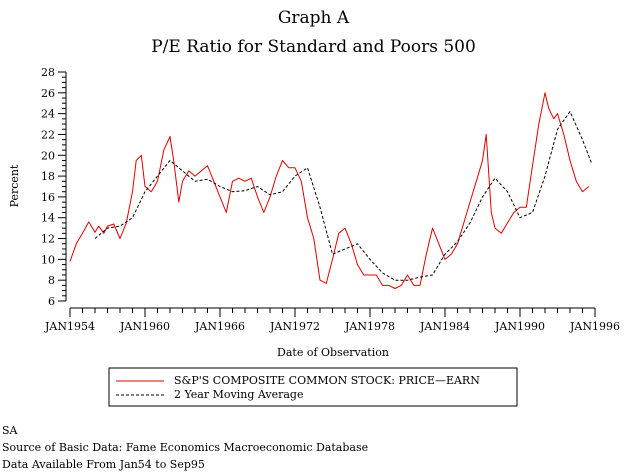  What do you see at coordinates (48, 93) in the screenshot?
I see `y-tick-label: 26` at bounding box center [48, 93].